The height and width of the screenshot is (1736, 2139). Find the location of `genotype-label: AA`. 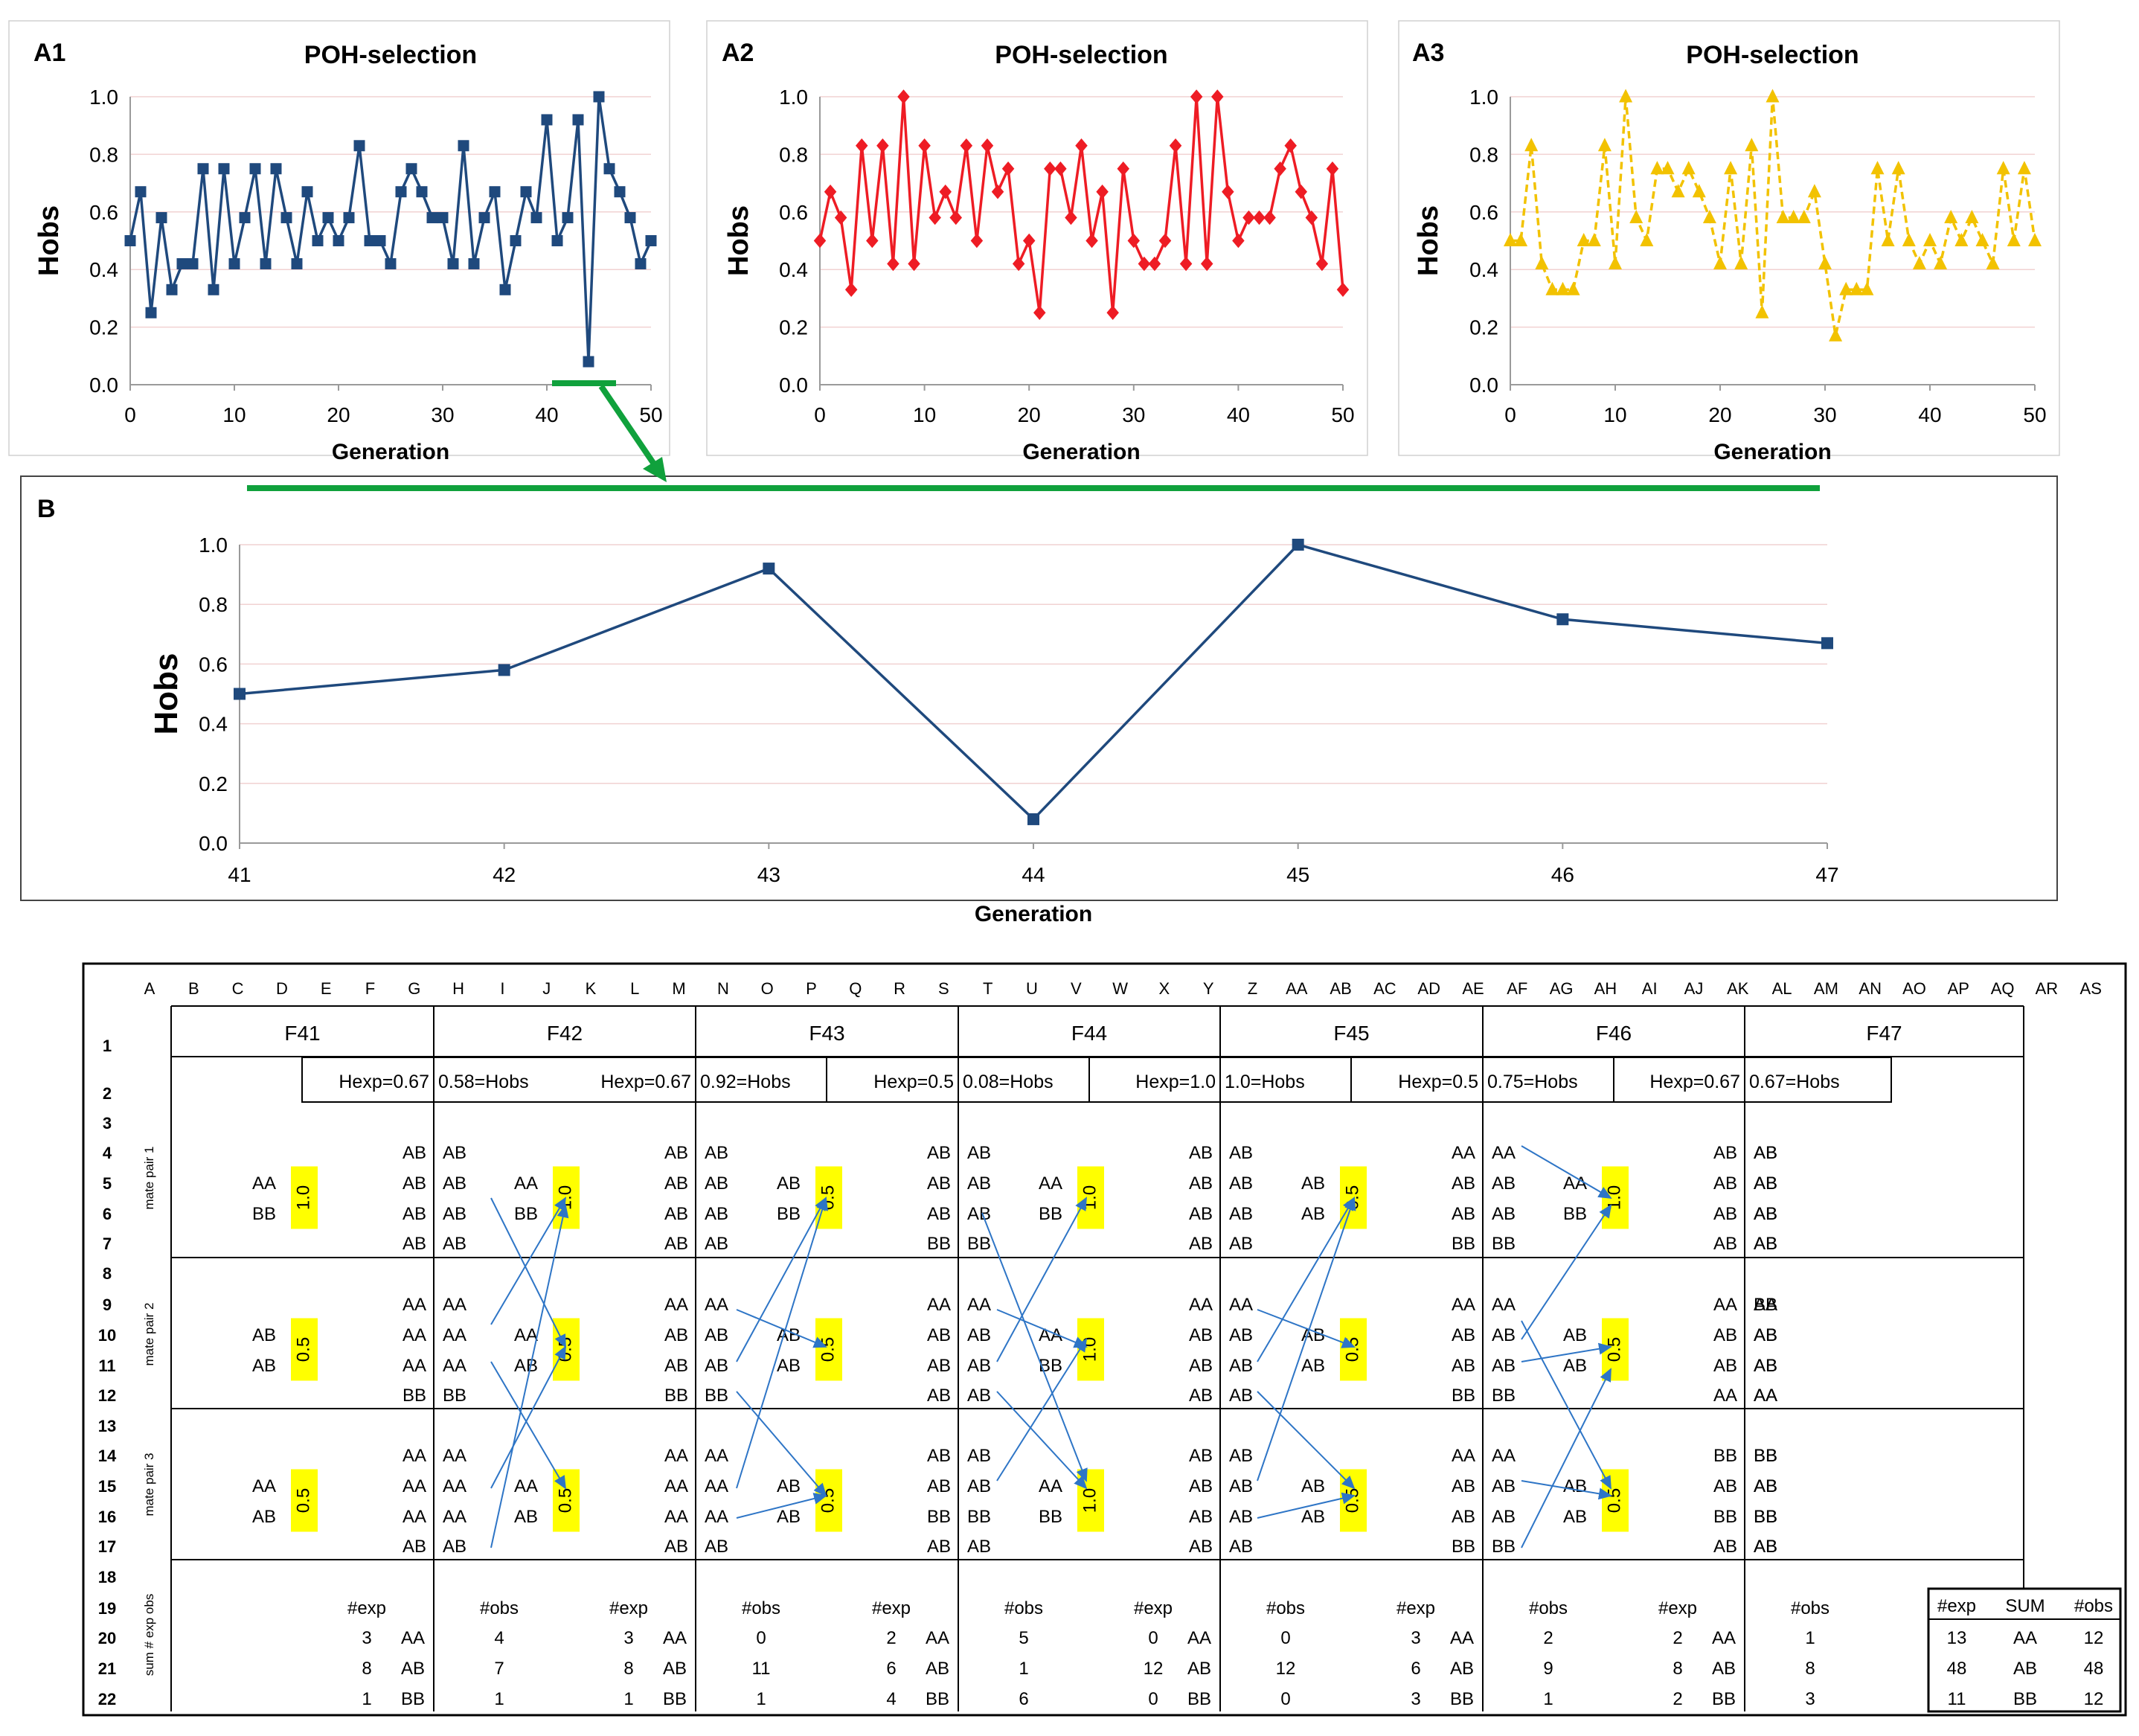

genotype-label: AA is located at coordinates (1199, 1638).